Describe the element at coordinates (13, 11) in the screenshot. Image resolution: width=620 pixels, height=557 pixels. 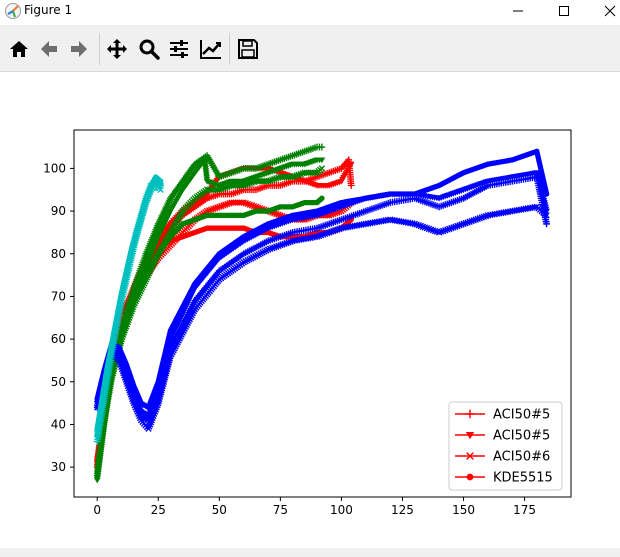
I see `app-icon` at that location.